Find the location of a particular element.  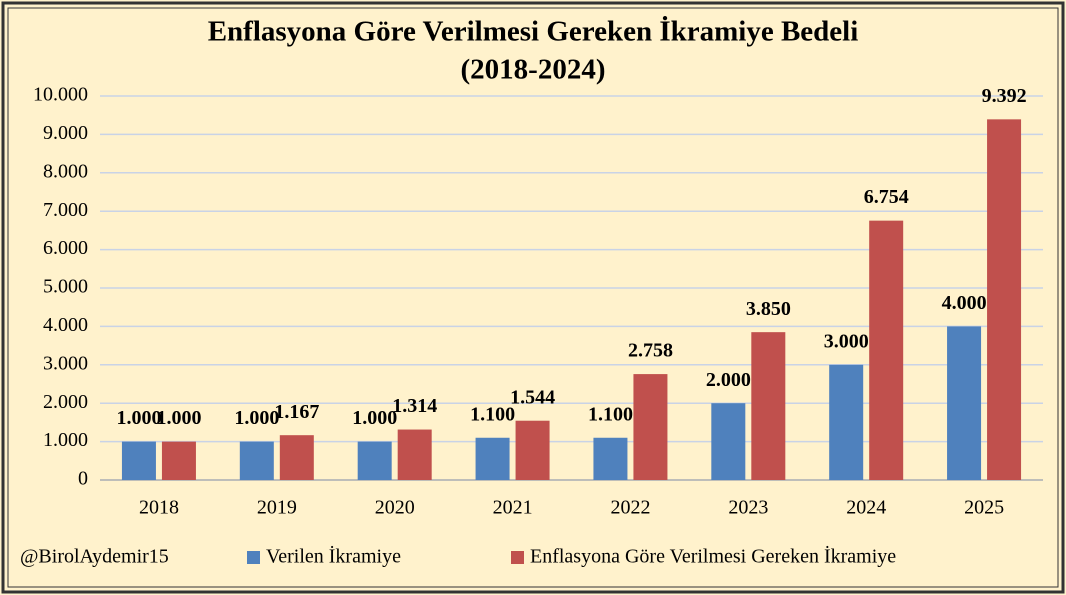

y-tick-label: 5.000 is located at coordinates (65, 287).